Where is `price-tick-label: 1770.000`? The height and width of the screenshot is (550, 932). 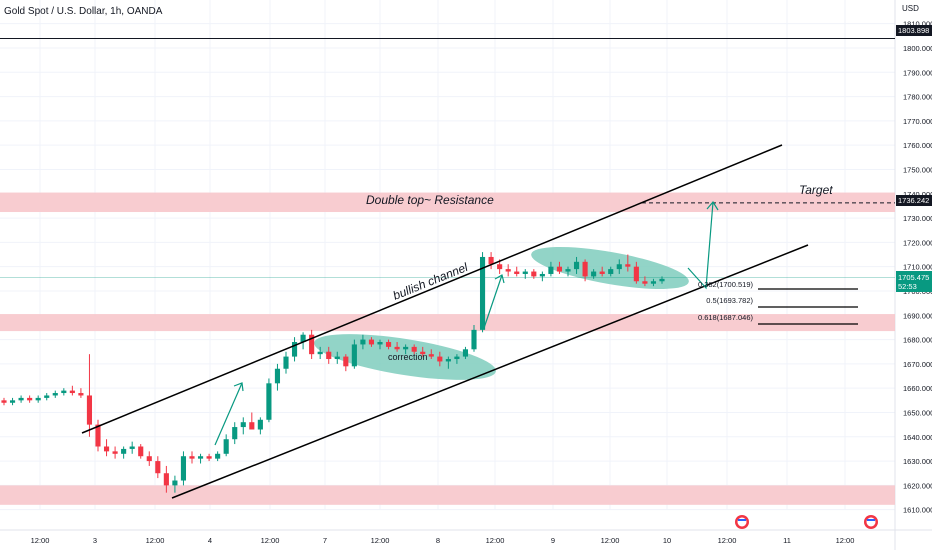
price-tick-label: 1770.000 is located at coordinates (917, 121).